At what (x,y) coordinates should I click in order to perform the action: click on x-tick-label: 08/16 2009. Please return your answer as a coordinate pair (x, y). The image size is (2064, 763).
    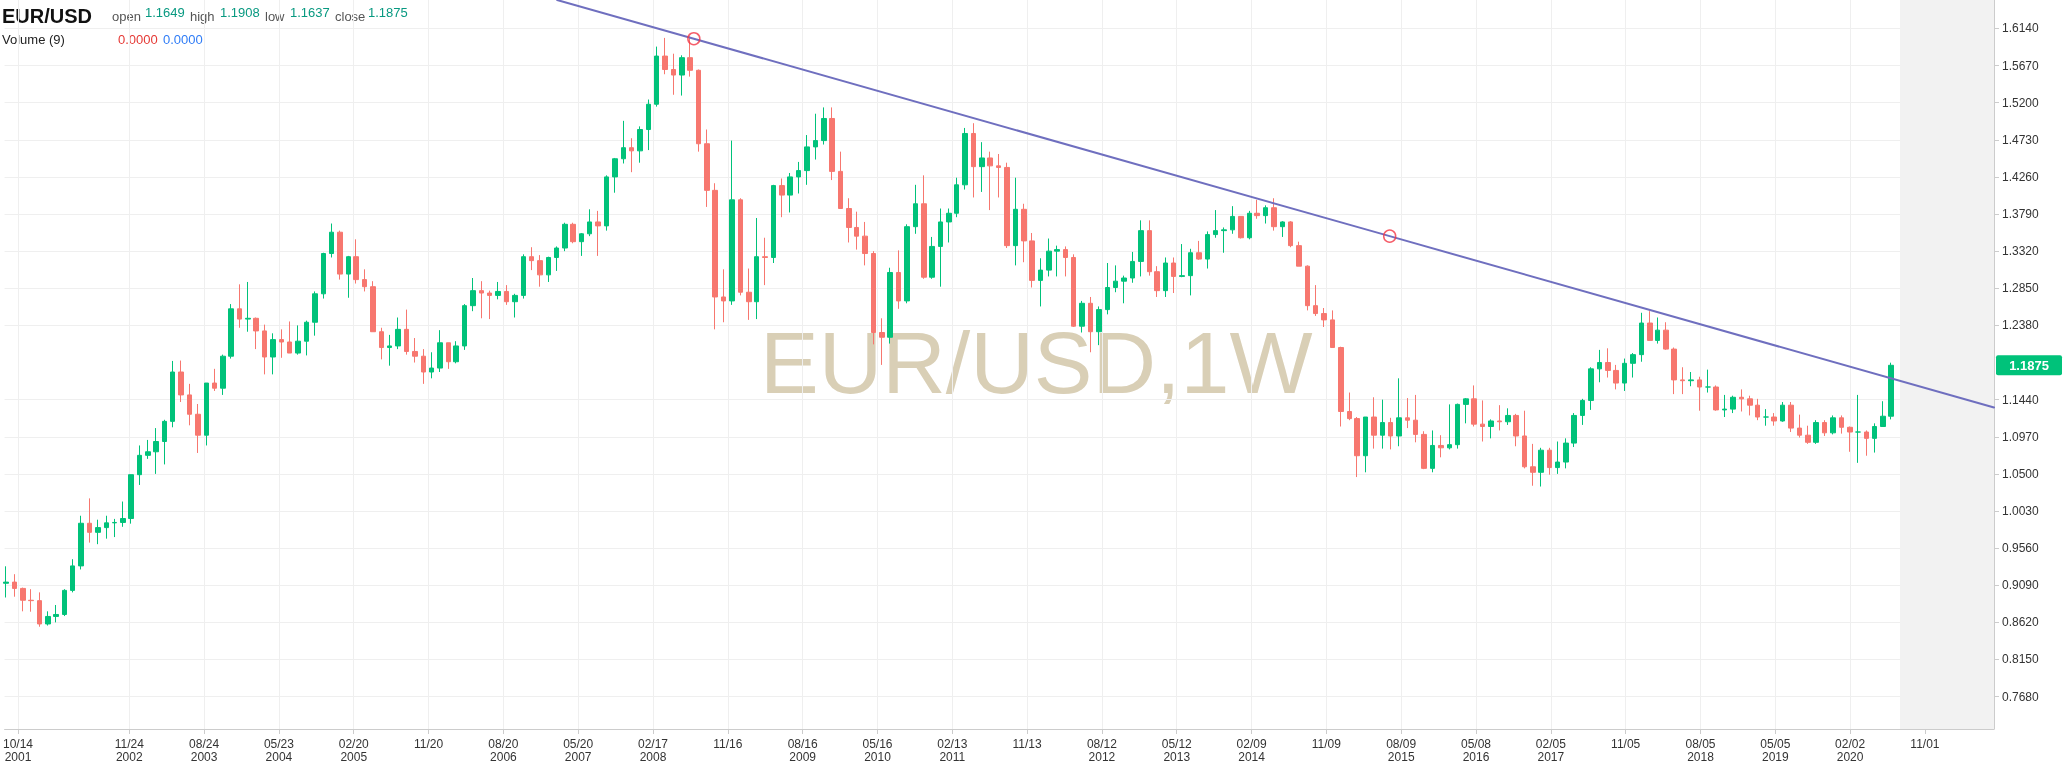
    Looking at the image, I should click on (802, 749).